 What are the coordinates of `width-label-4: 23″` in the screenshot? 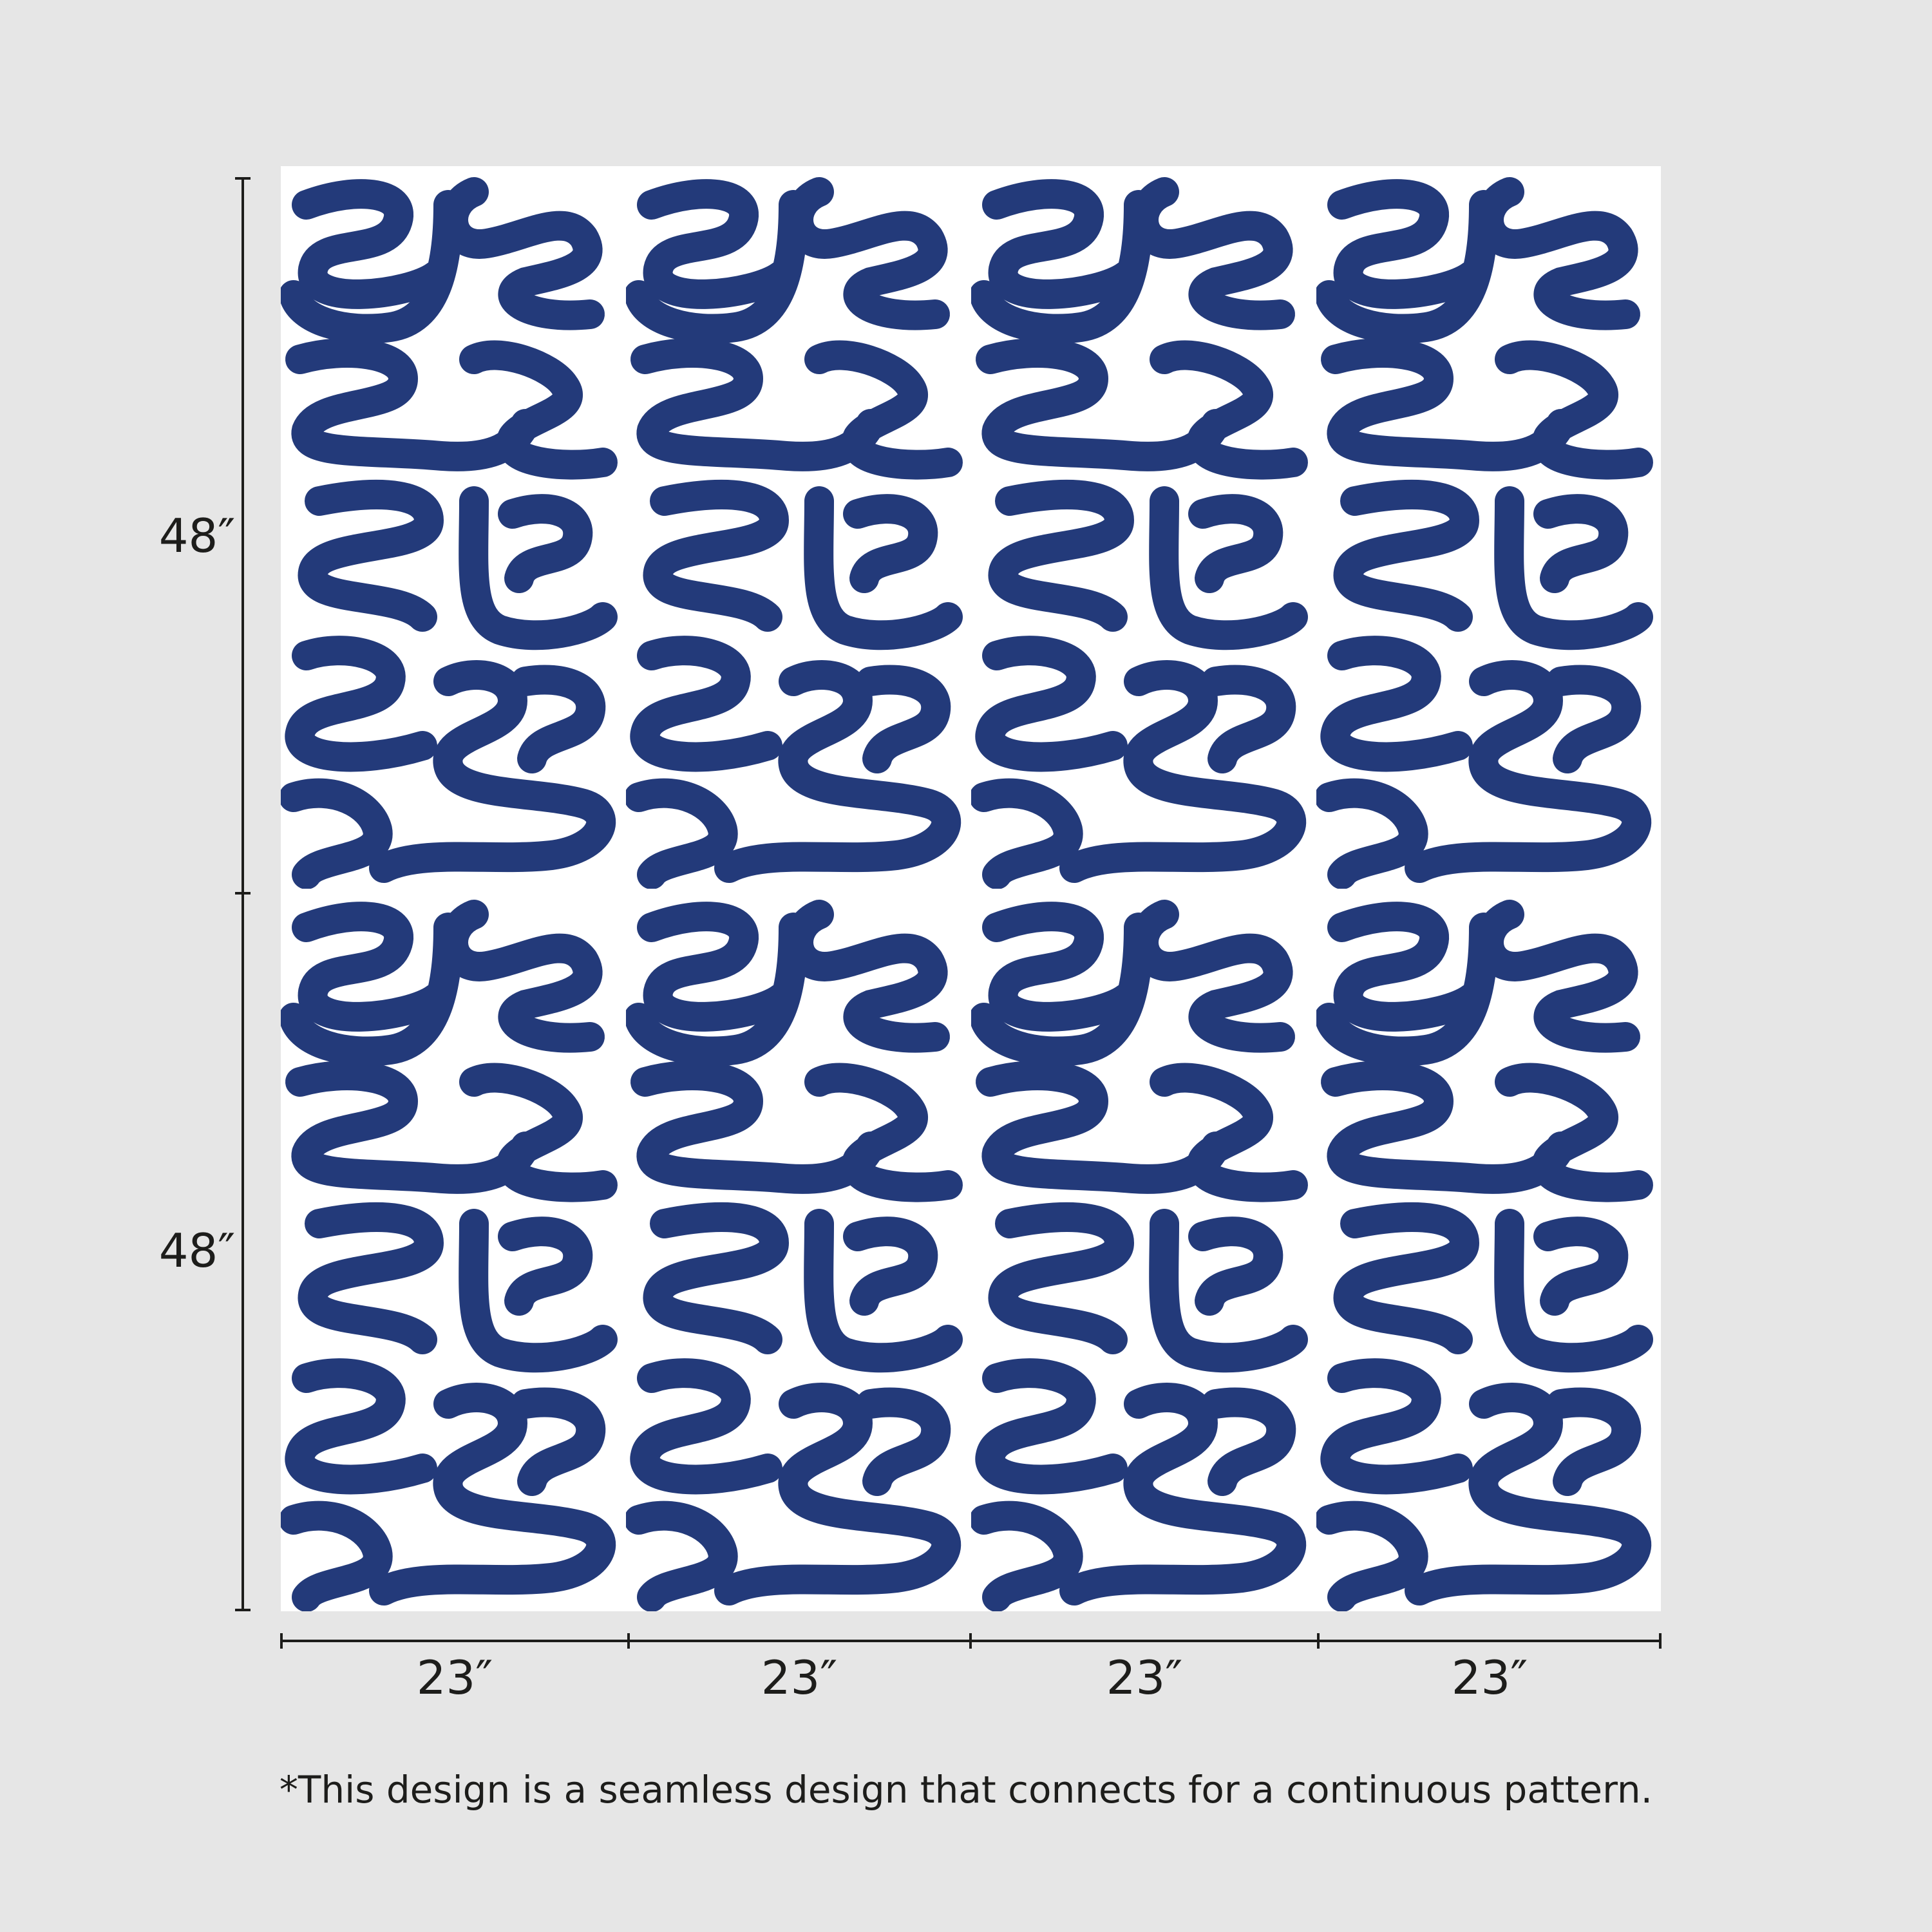 It's located at (1490, 1678).